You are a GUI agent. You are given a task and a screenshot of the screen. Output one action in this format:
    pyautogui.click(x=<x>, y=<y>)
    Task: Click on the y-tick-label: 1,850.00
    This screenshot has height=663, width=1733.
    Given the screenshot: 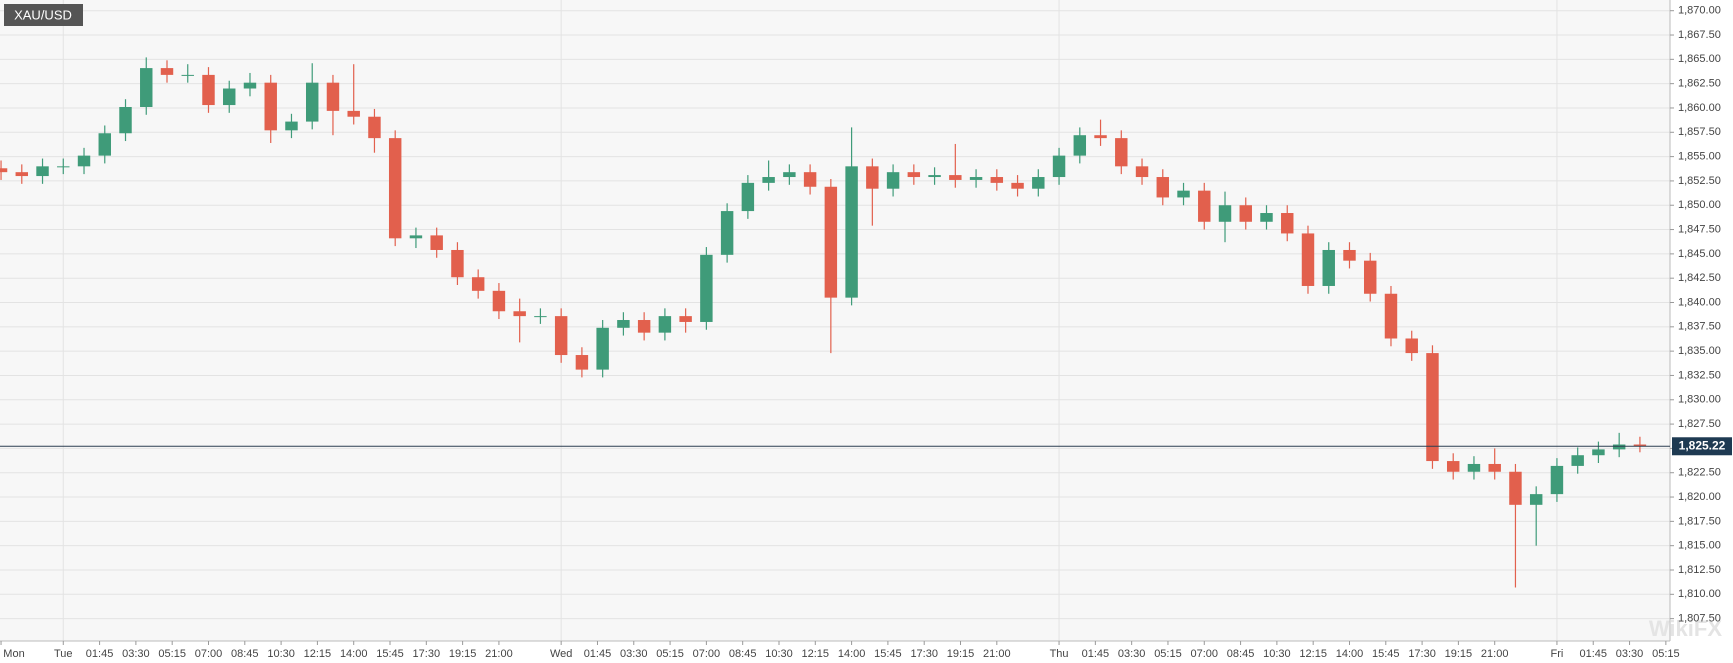 What is the action you would take?
    pyautogui.click(x=1699, y=205)
    